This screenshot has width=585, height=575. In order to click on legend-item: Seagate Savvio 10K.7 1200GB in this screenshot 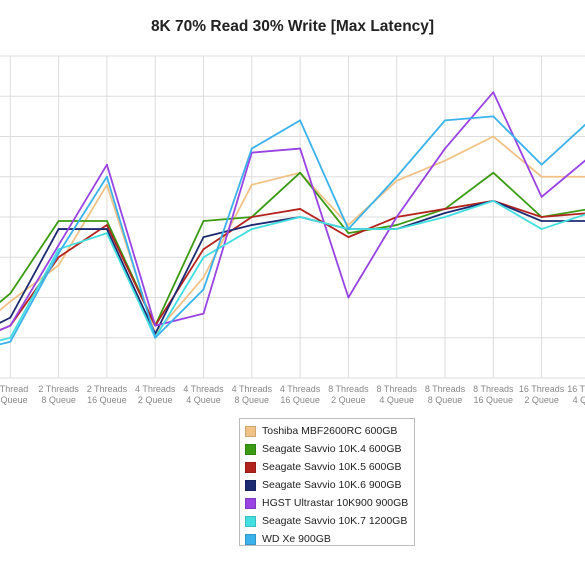, I will do `click(329, 521)`.